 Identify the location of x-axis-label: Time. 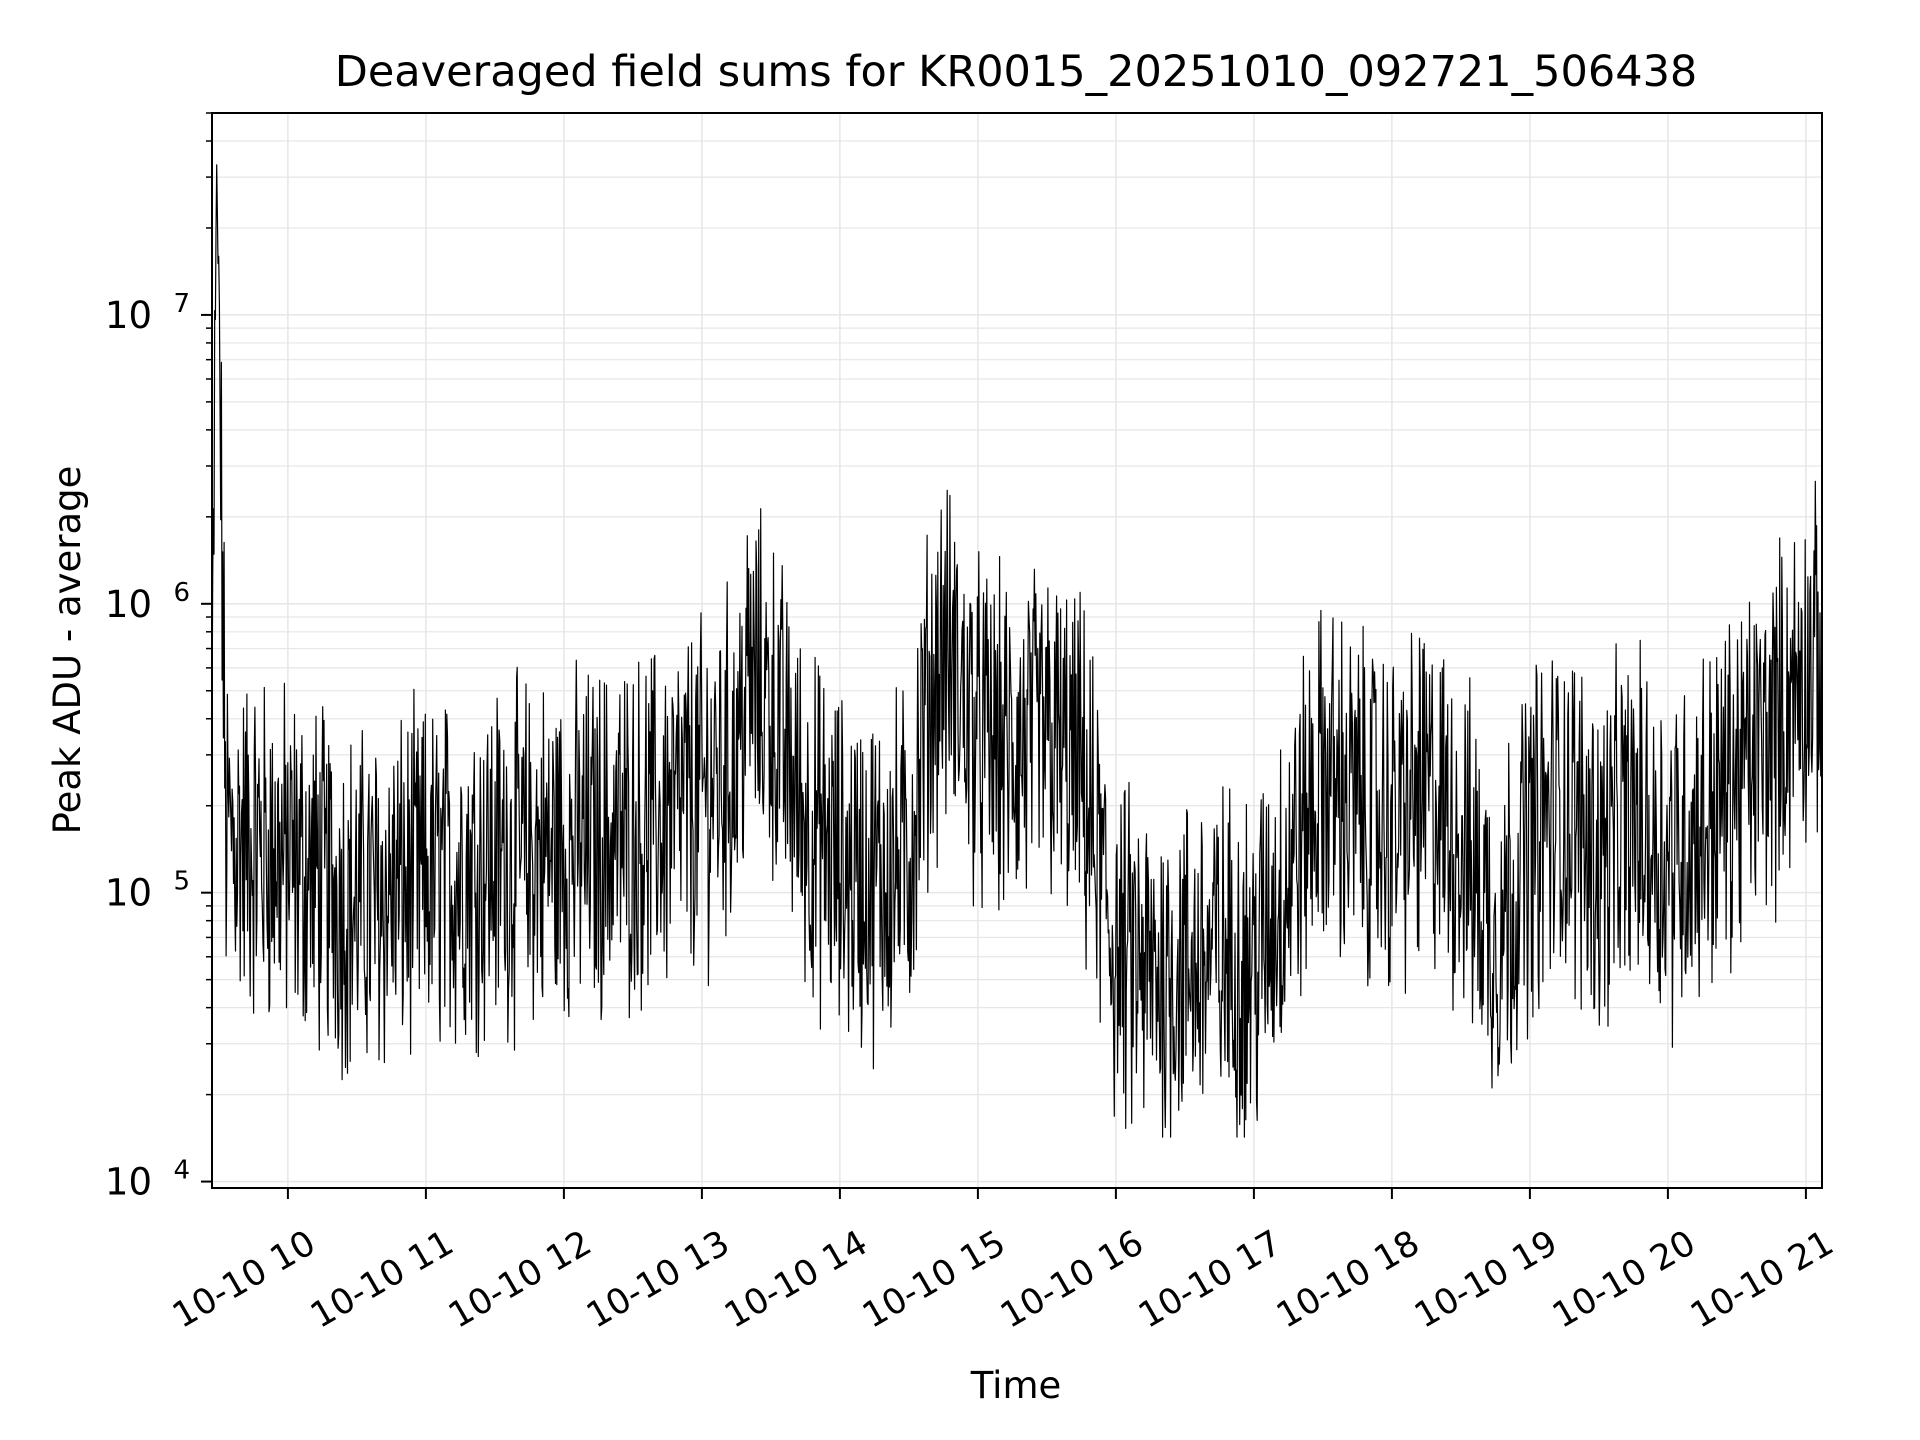
(1016, 1385).